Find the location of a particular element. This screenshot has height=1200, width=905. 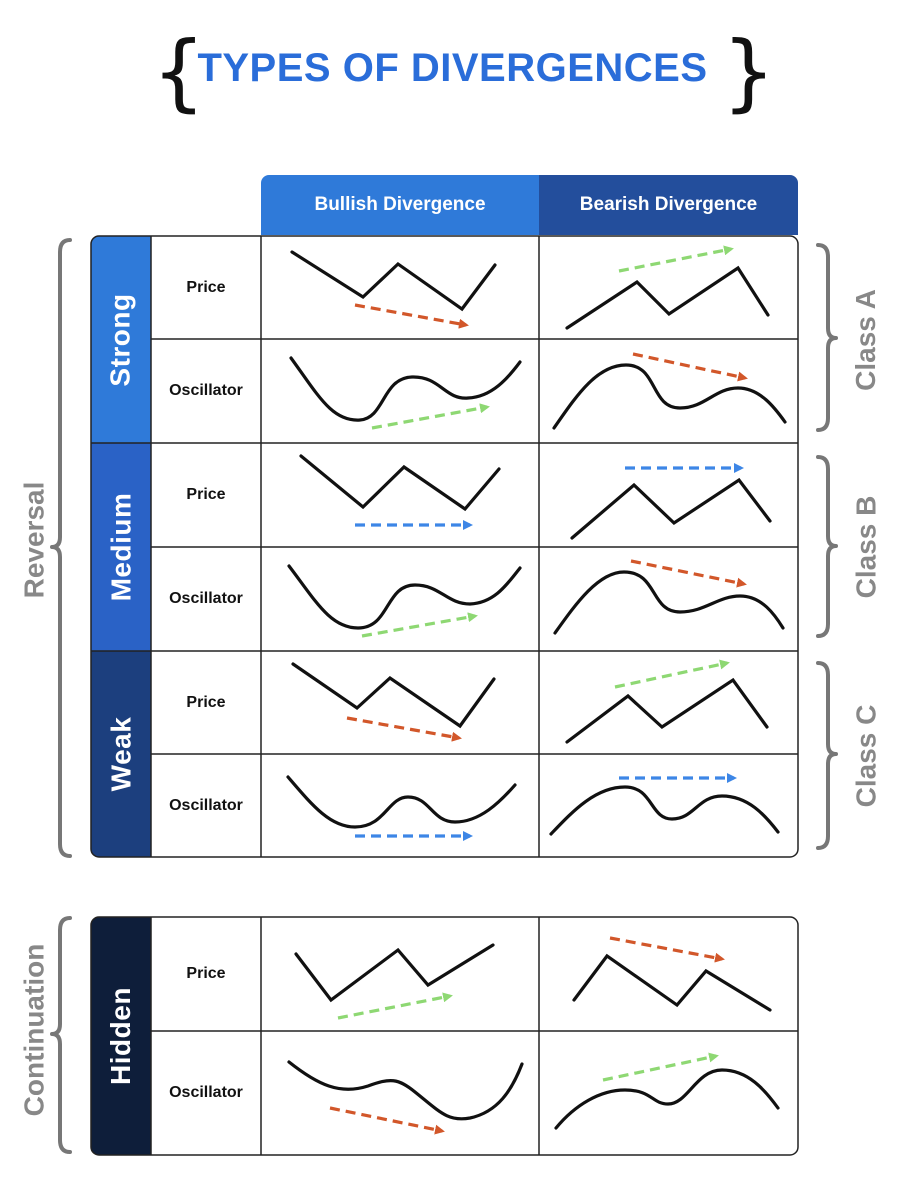

row-label-hidden-price: Price is located at coordinates (206, 973).